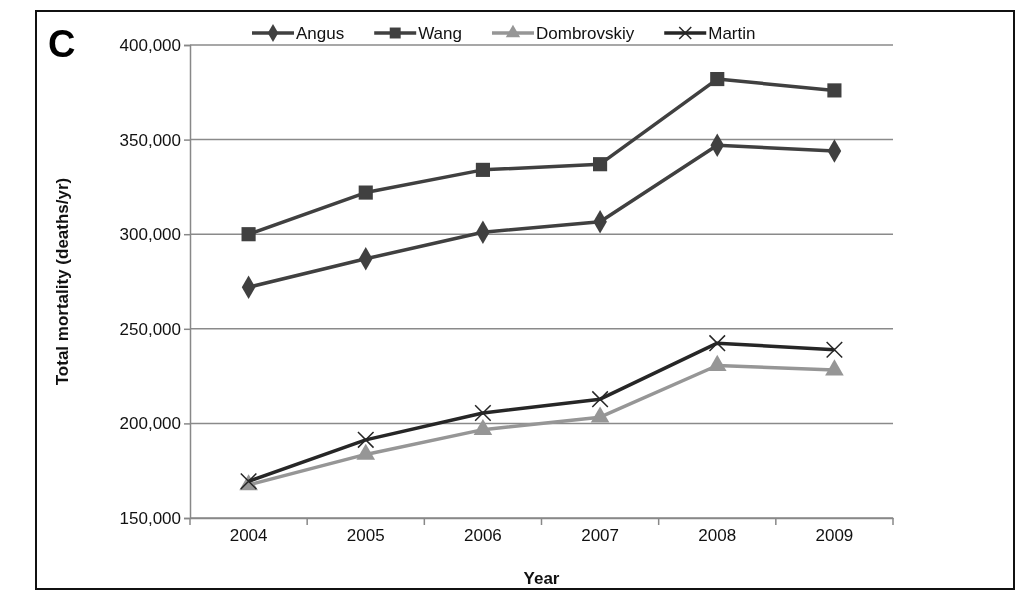 This screenshot has height=592, width=1024. I want to click on x-axis-title: Year, so click(541, 578).